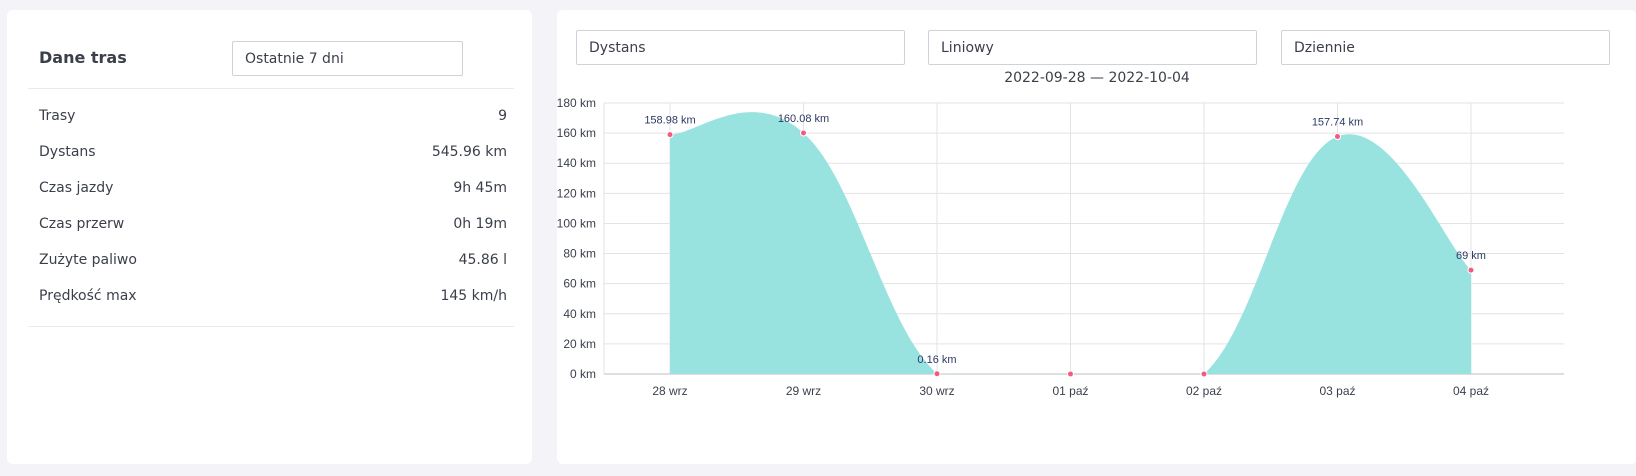  Describe the element at coordinates (502, 116) in the screenshot. I see `stat-value: 9` at that location.